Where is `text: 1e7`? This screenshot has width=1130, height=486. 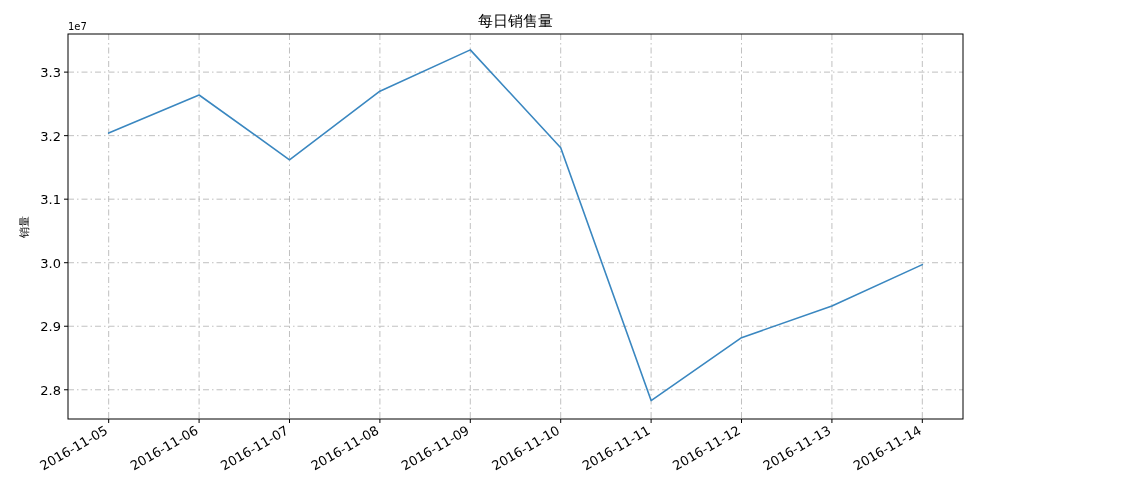 text: 1e7 is located at coordinates (77, 26).